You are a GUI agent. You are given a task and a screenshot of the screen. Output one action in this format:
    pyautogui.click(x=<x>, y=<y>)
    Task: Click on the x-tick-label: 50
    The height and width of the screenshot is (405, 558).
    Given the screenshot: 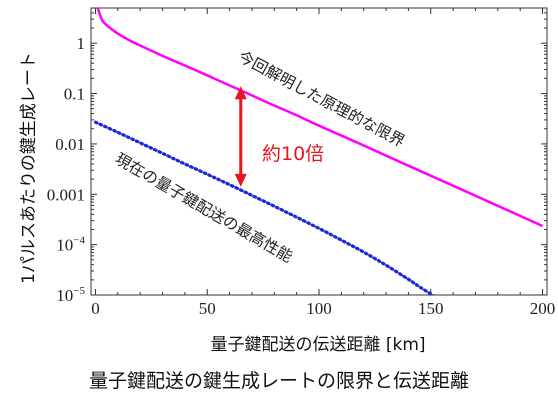 What is the action you would take?
    pyautogui.click(x=207, y=308)
    